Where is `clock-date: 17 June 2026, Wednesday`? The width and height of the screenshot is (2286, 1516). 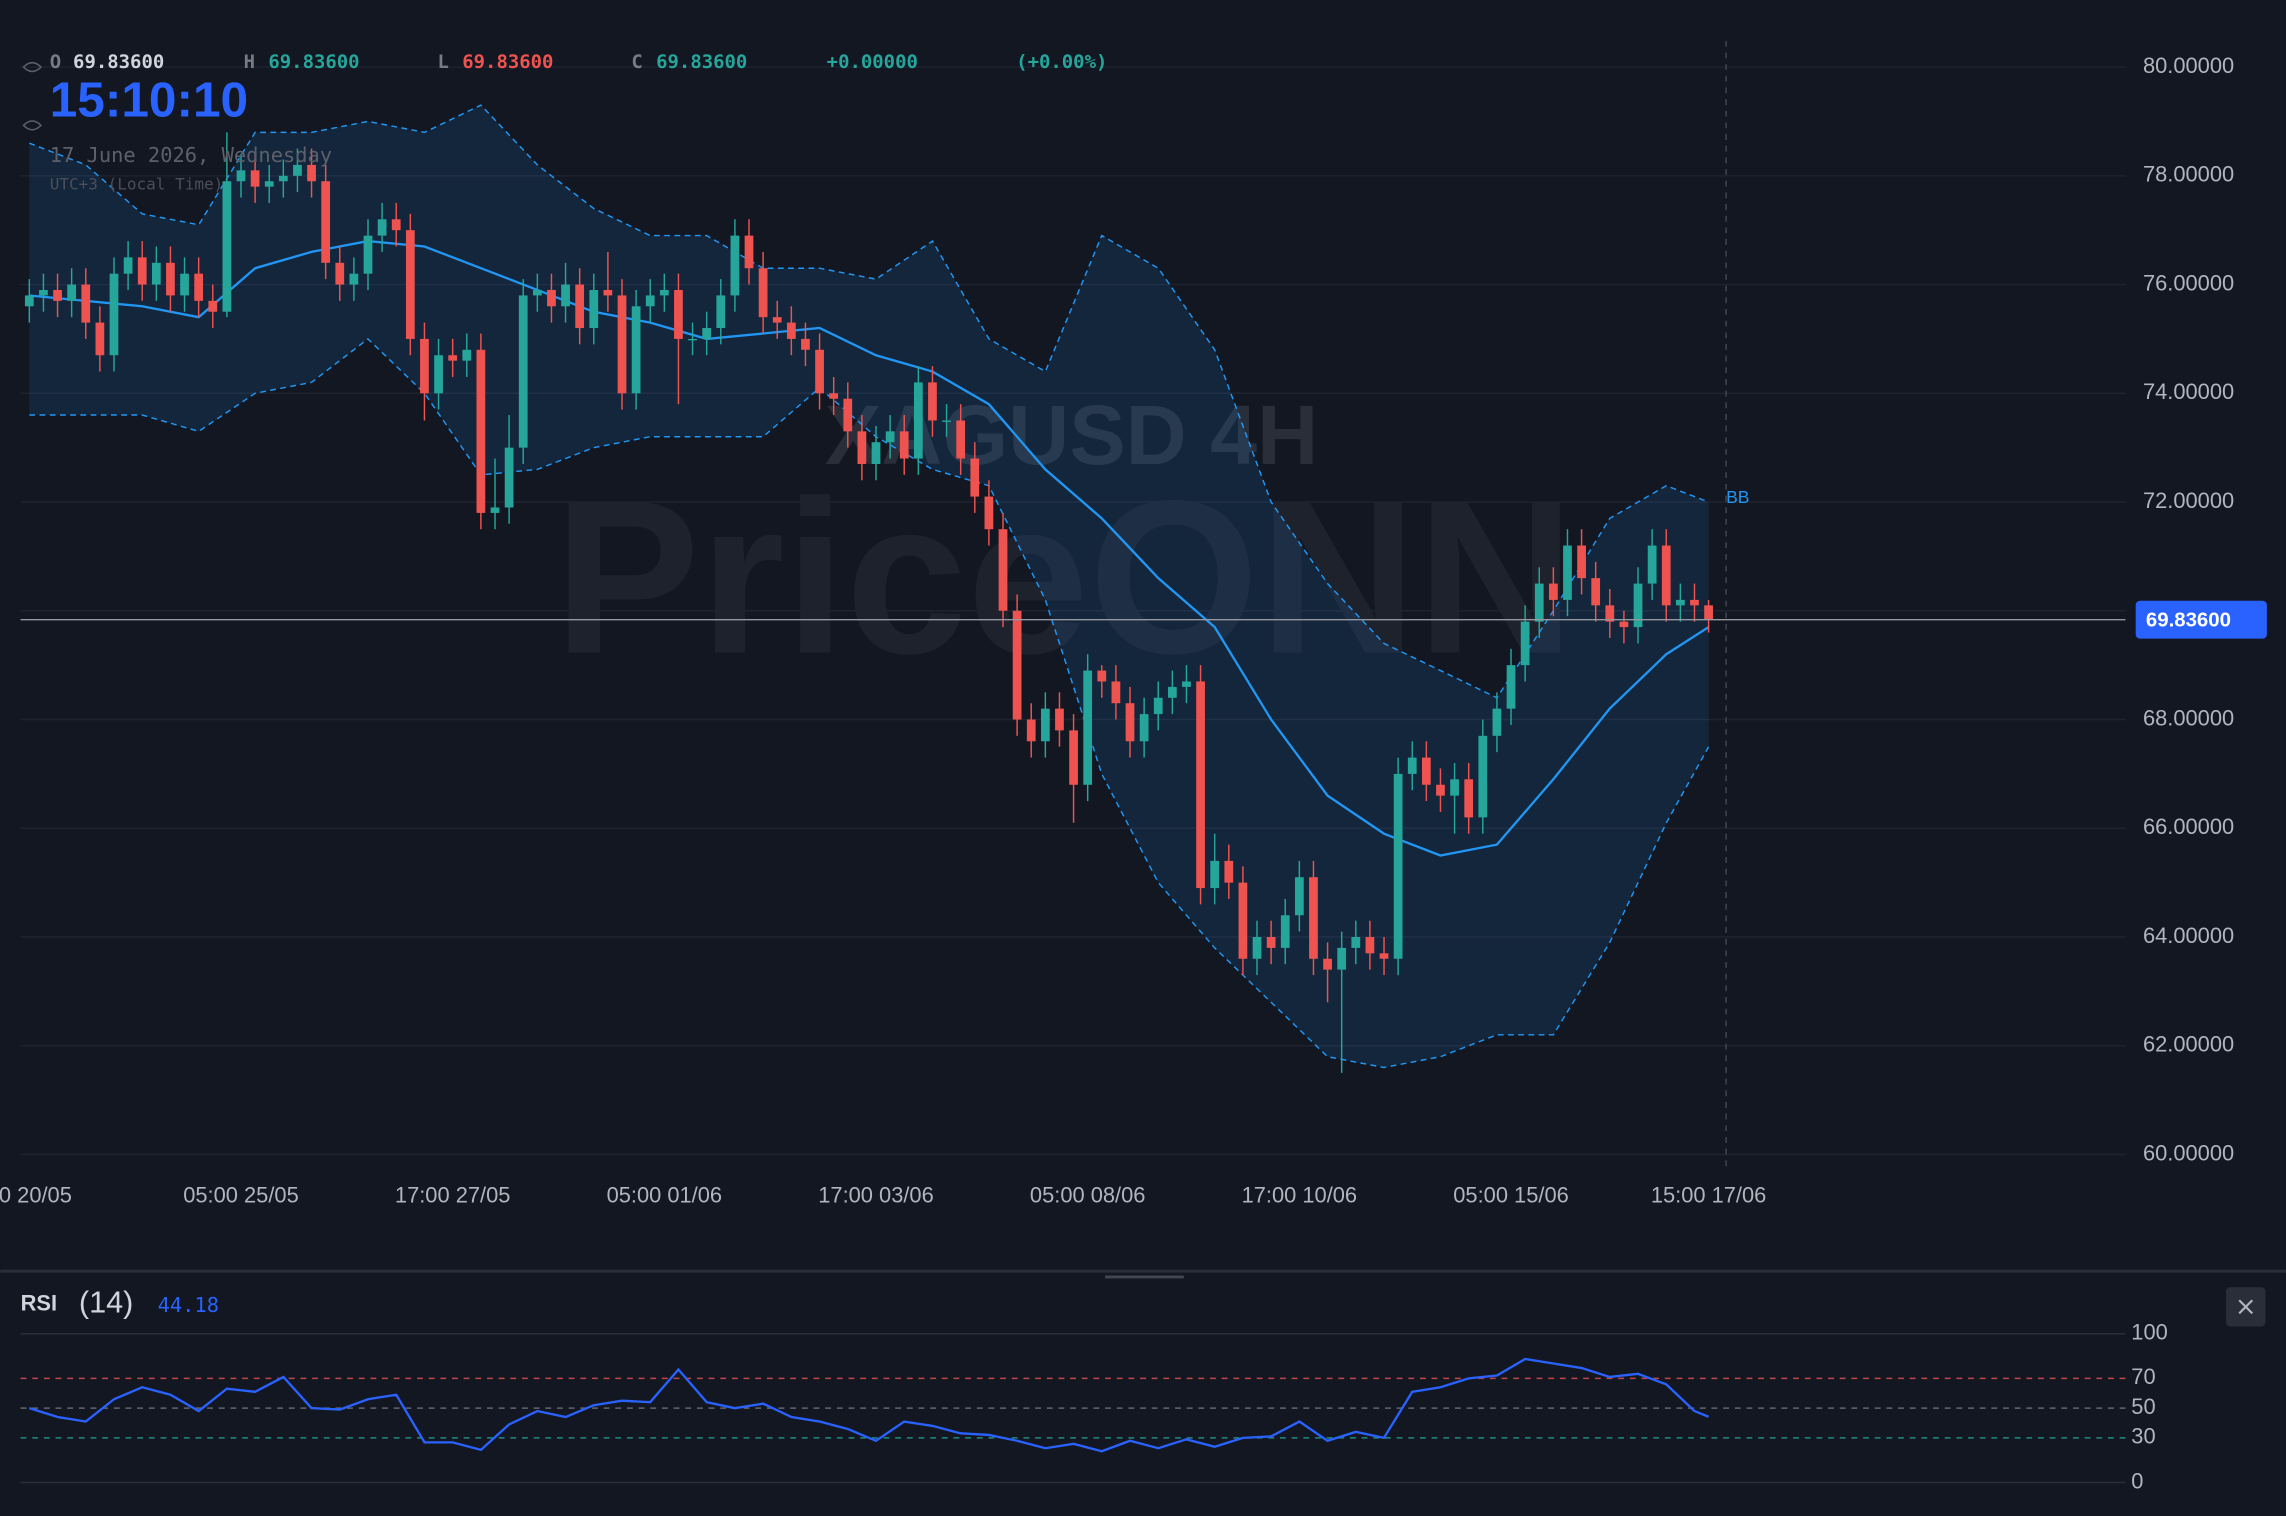 clock-date: 17 June 2026, Wednesday is located at coordinates (191, 155).